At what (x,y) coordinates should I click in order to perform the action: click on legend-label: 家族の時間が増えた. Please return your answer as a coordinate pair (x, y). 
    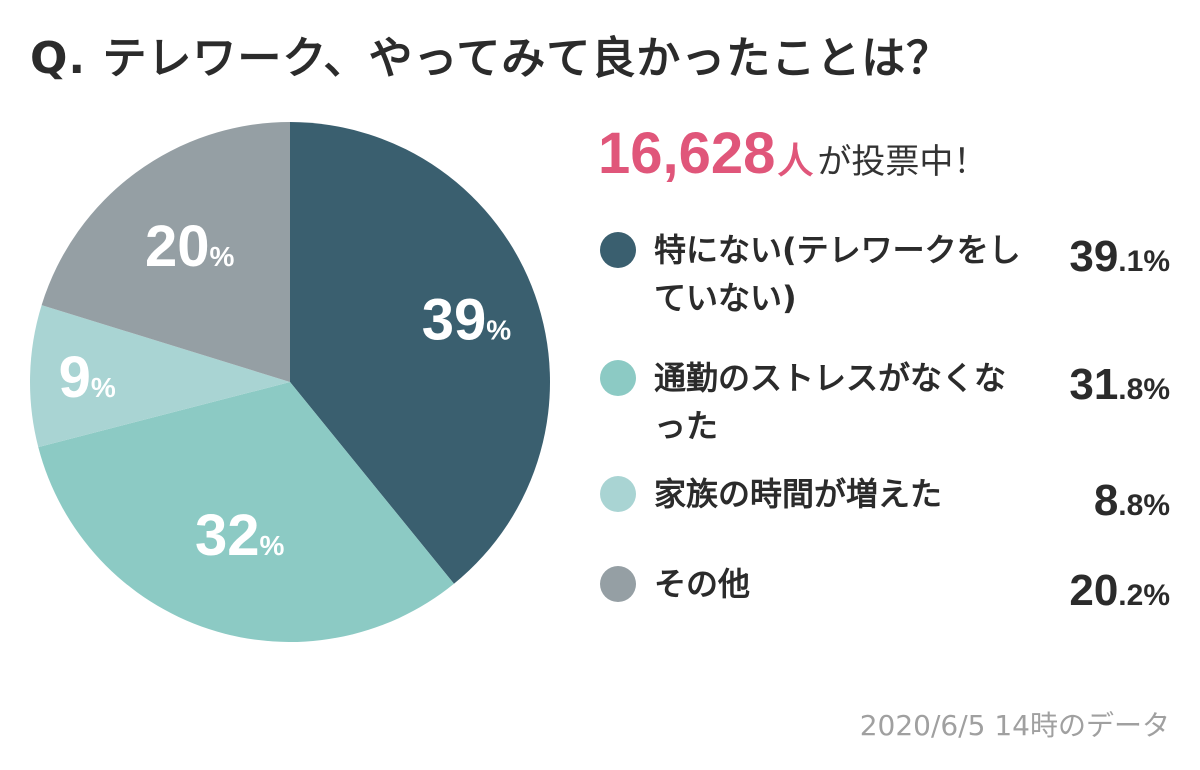
    Looking at the image, I should click on (798, 494).